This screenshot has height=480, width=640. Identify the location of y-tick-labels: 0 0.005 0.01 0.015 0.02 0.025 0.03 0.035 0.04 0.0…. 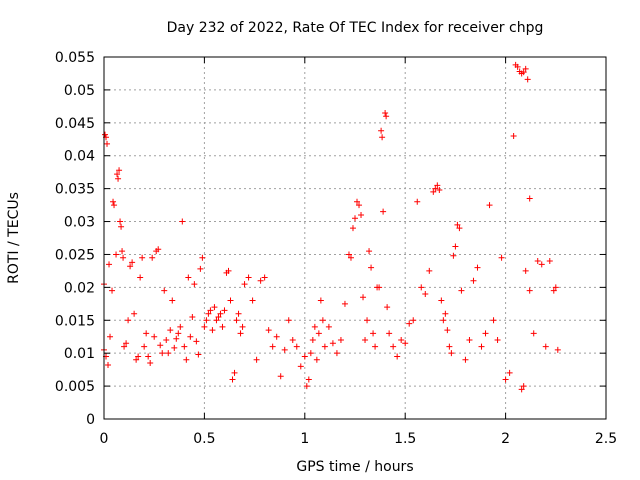
(75, 239).